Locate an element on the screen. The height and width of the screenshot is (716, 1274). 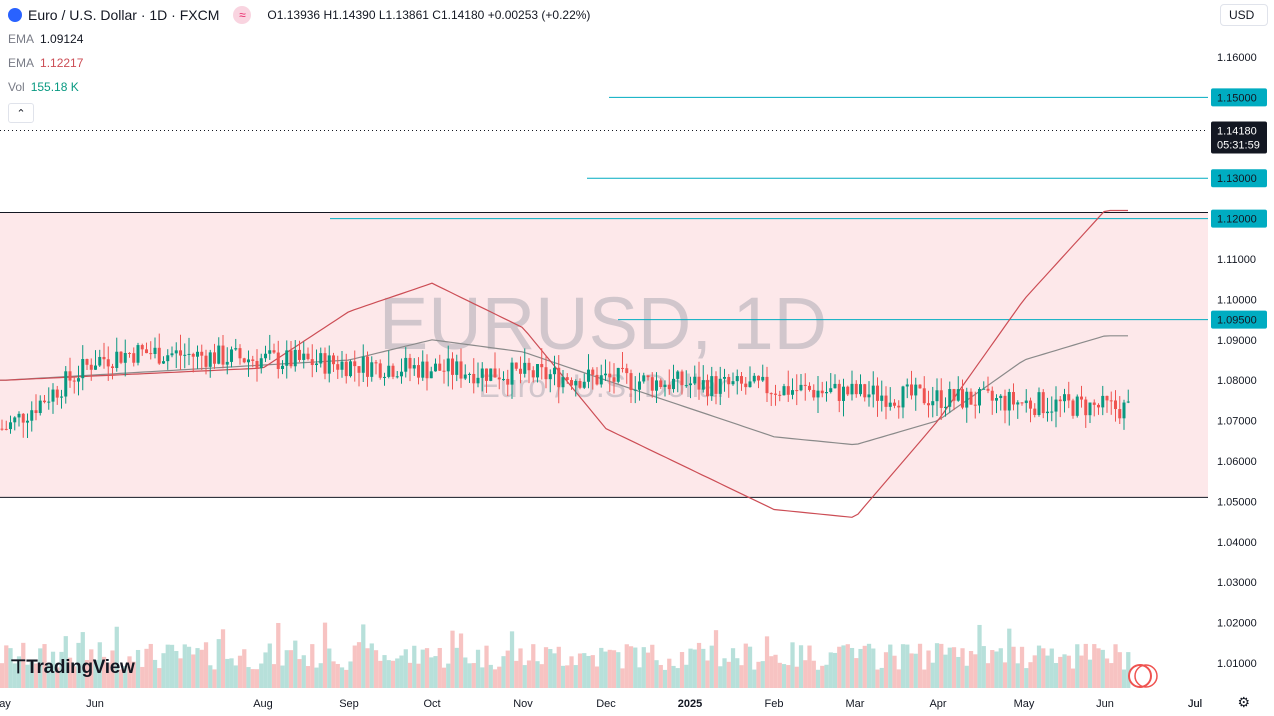
ema-long-legend: EMA 1.09124 is located at coordinates (46, 39).